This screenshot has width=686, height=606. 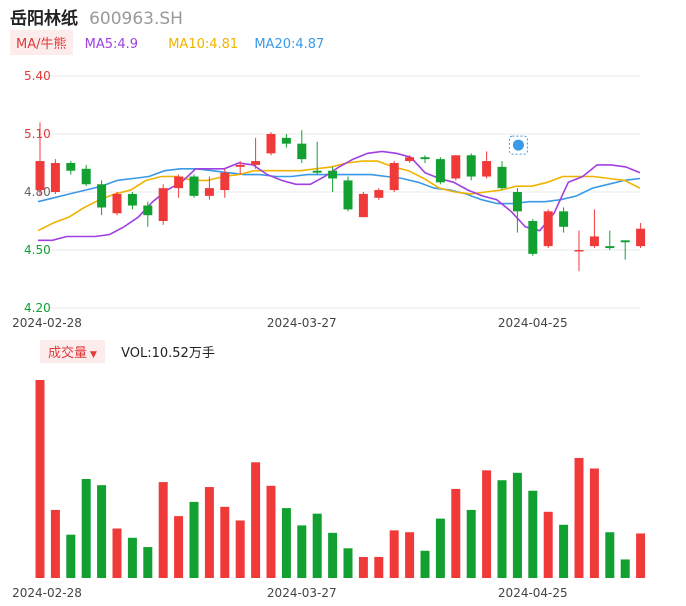 I want to click on event-marker-icon, so click(x=518, y=145).